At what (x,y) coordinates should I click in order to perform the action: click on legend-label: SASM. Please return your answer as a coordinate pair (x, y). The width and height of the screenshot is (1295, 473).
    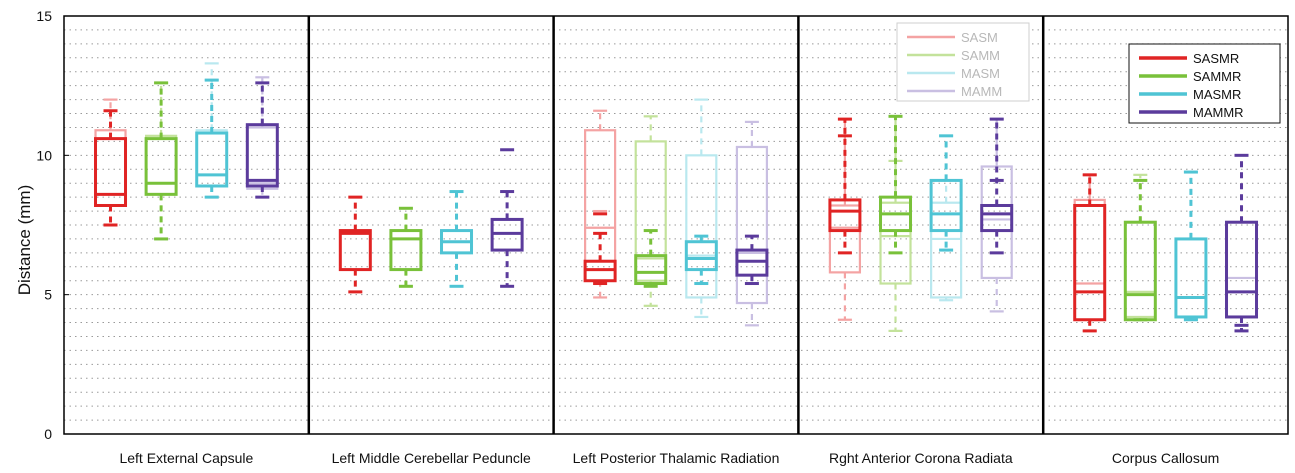
    Looking at the image, I should click on (979, 37).